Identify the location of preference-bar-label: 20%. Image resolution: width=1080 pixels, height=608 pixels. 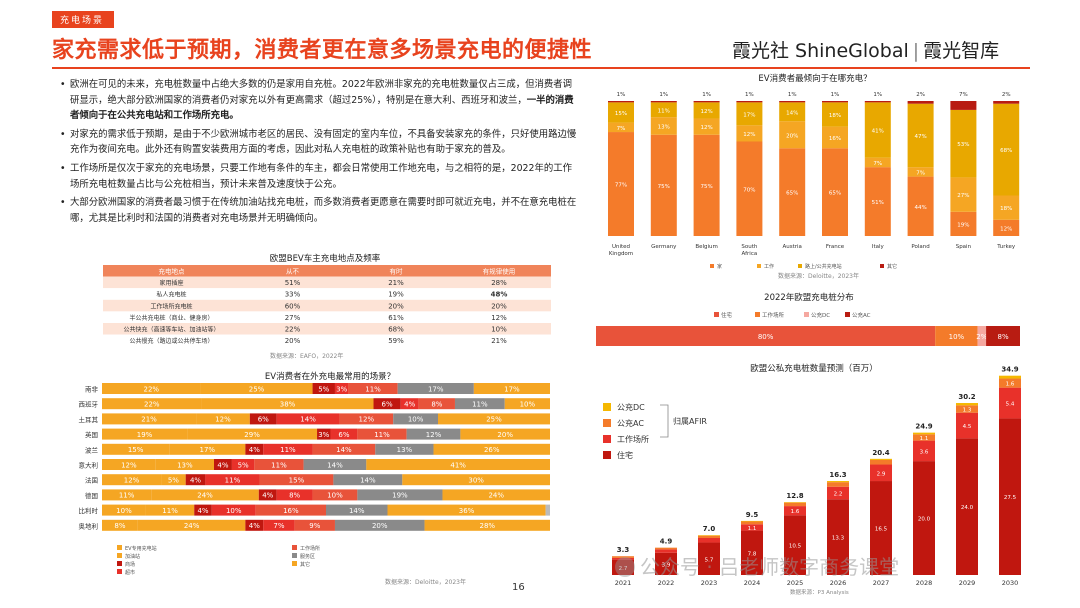
(792, 136).